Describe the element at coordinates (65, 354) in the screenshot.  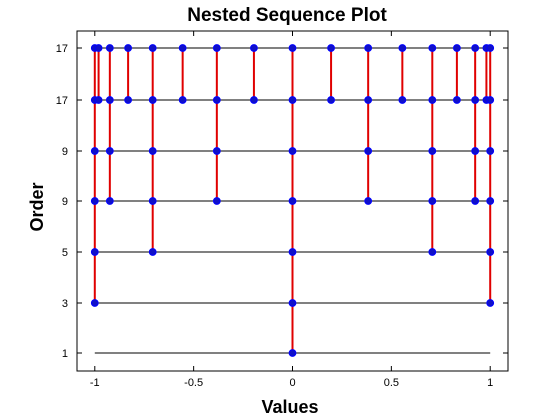
I see `y-tick-label: 1` at that location.